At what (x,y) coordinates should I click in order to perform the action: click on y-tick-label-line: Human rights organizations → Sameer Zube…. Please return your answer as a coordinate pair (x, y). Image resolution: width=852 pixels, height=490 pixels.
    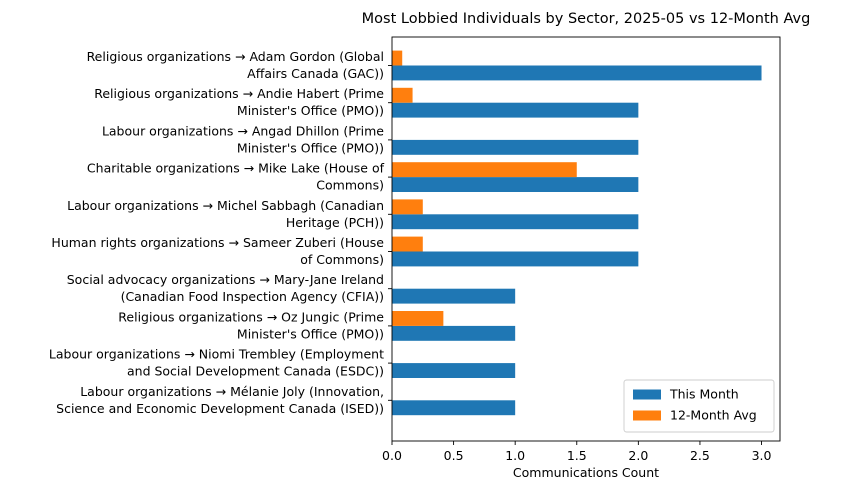
    Looking at the image, I should click on (217, 242).